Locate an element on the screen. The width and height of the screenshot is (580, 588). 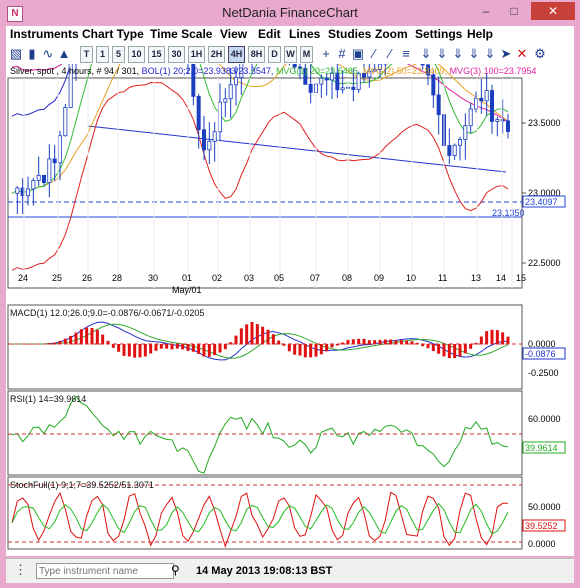
fibonacci-icon: ≡ is located at coordinates (406, 53).